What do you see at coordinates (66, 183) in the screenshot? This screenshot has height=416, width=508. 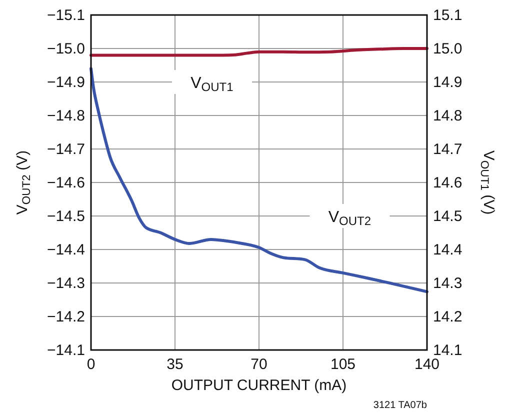 I see `y-tick-label: −14.6` at bounding box center [66, 183].